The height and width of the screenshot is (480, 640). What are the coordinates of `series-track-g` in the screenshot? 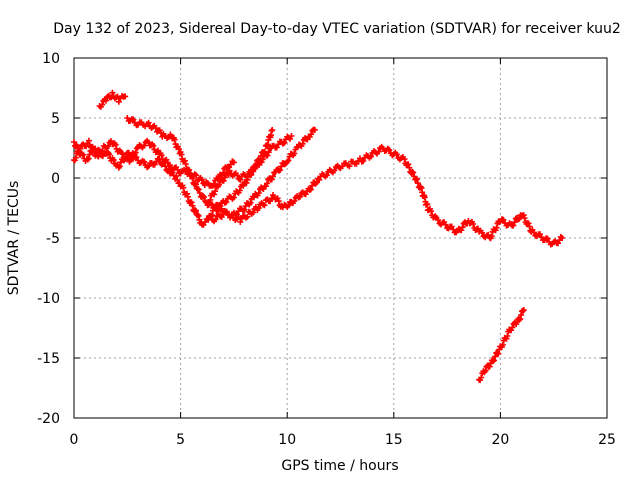 It's located at (501, 345).